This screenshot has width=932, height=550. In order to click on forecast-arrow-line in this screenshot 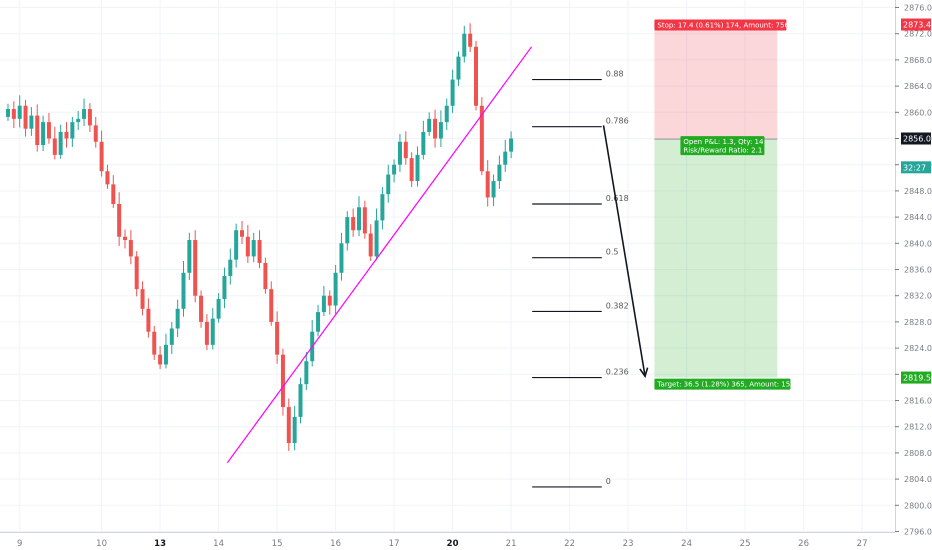, I will do `click(624, 251)`.